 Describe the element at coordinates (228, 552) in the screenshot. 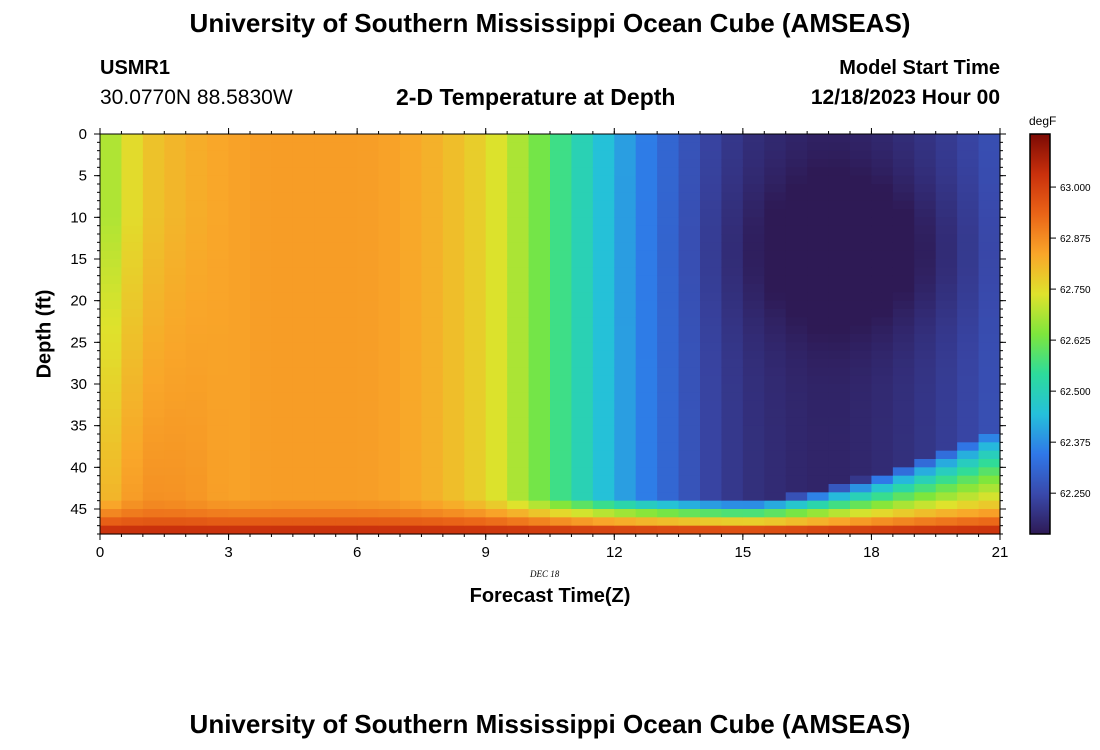

I see `x-tick-label: 3` at that location.